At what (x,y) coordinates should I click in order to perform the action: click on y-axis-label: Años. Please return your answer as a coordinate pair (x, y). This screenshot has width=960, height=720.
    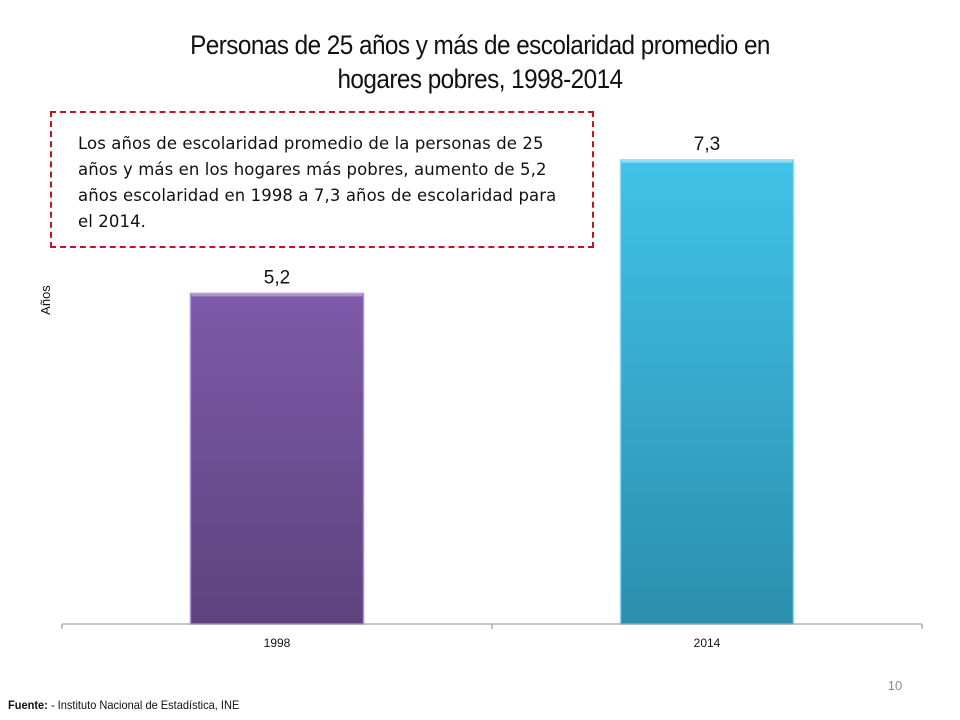
    Looking at the image, I should click on (45, 300).